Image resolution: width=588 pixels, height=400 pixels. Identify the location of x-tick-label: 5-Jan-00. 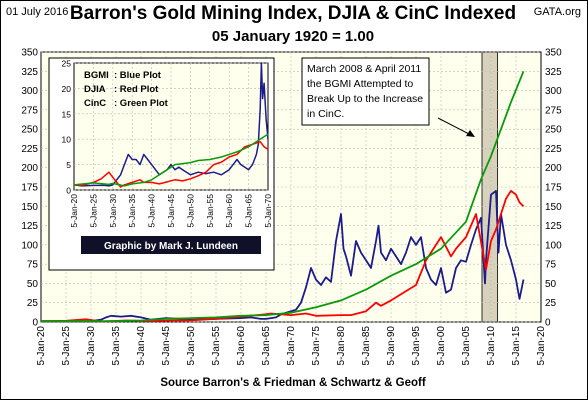
(441, 346).